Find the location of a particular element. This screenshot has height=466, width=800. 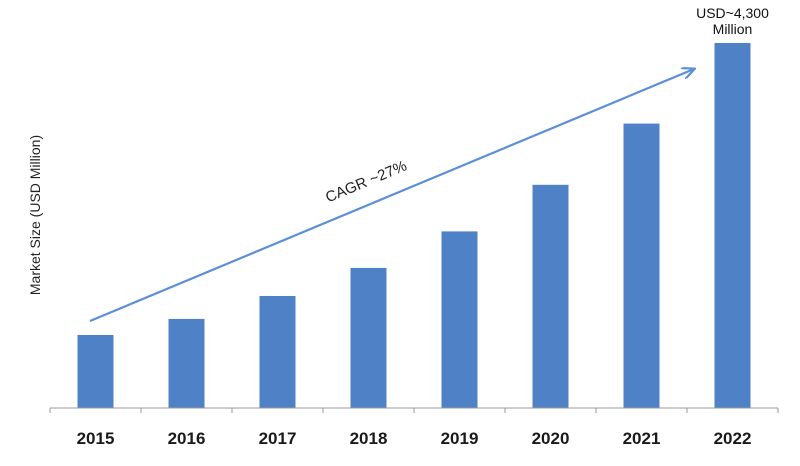

cagr-label: CAGR ~27% is located at coordinates (366, 181).